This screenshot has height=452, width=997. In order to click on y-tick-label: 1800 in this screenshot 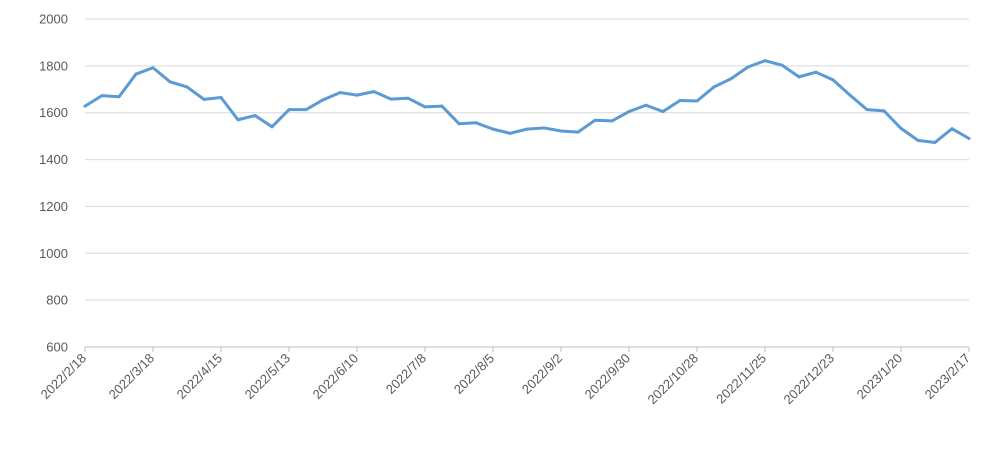, I will do `click(53, 65)`.